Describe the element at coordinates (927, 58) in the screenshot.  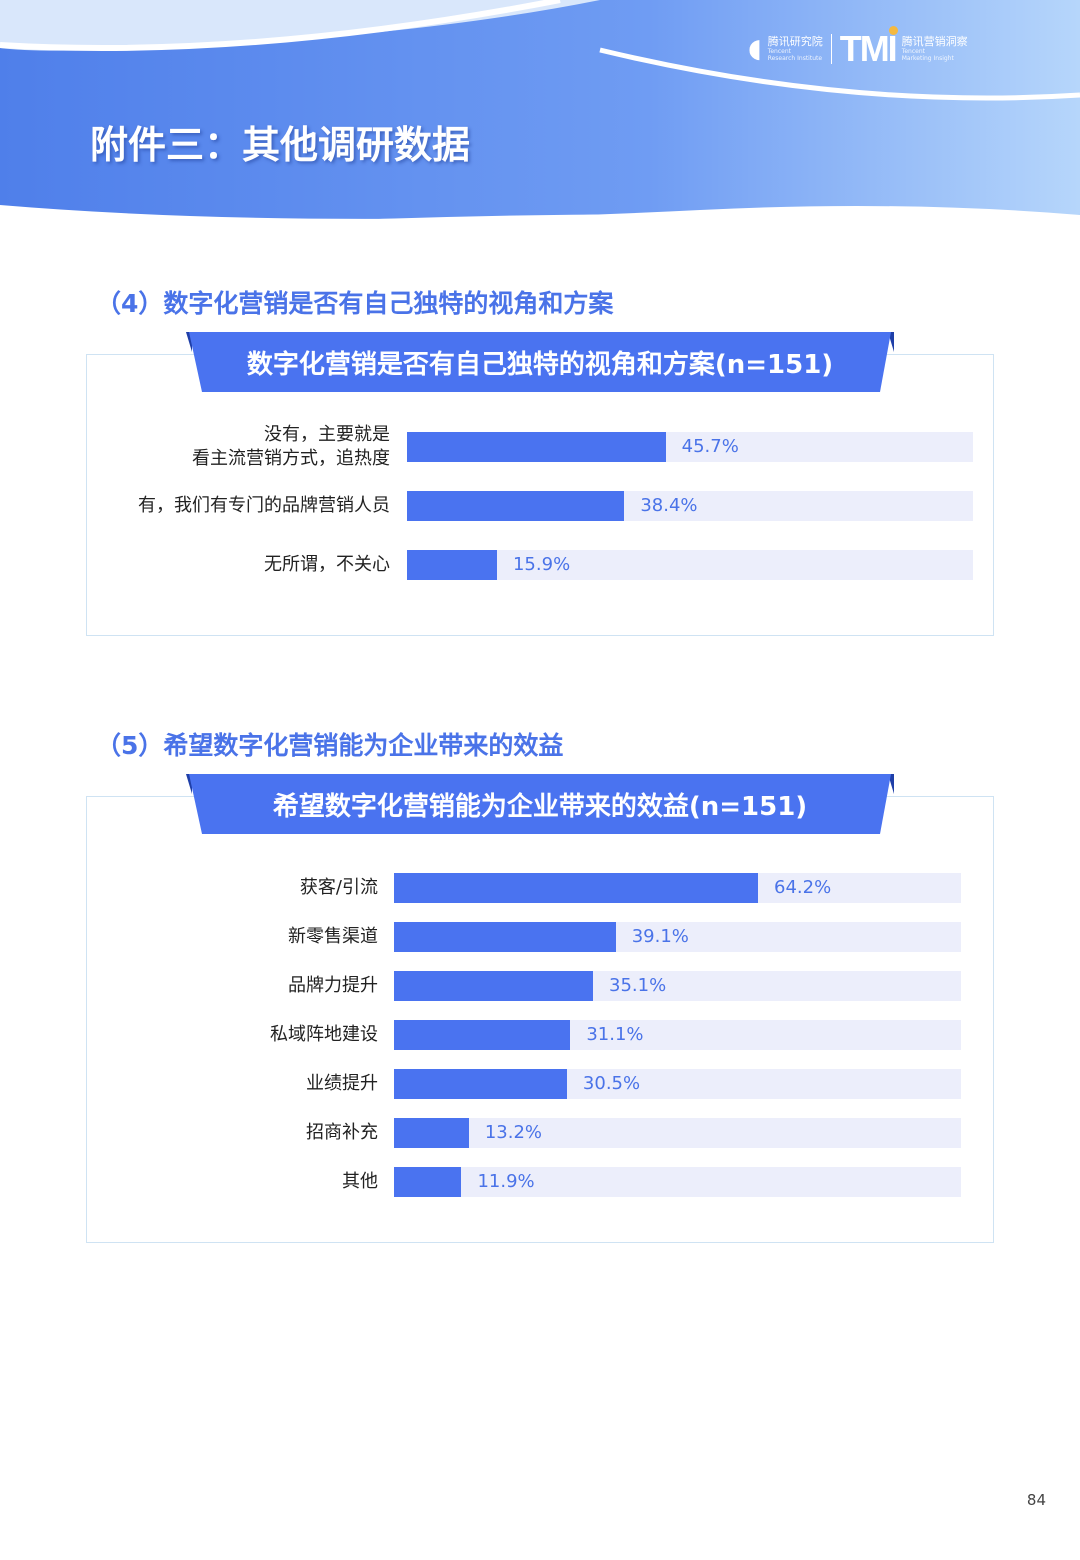
I see `logo-text: Marketing Insight` at that location.